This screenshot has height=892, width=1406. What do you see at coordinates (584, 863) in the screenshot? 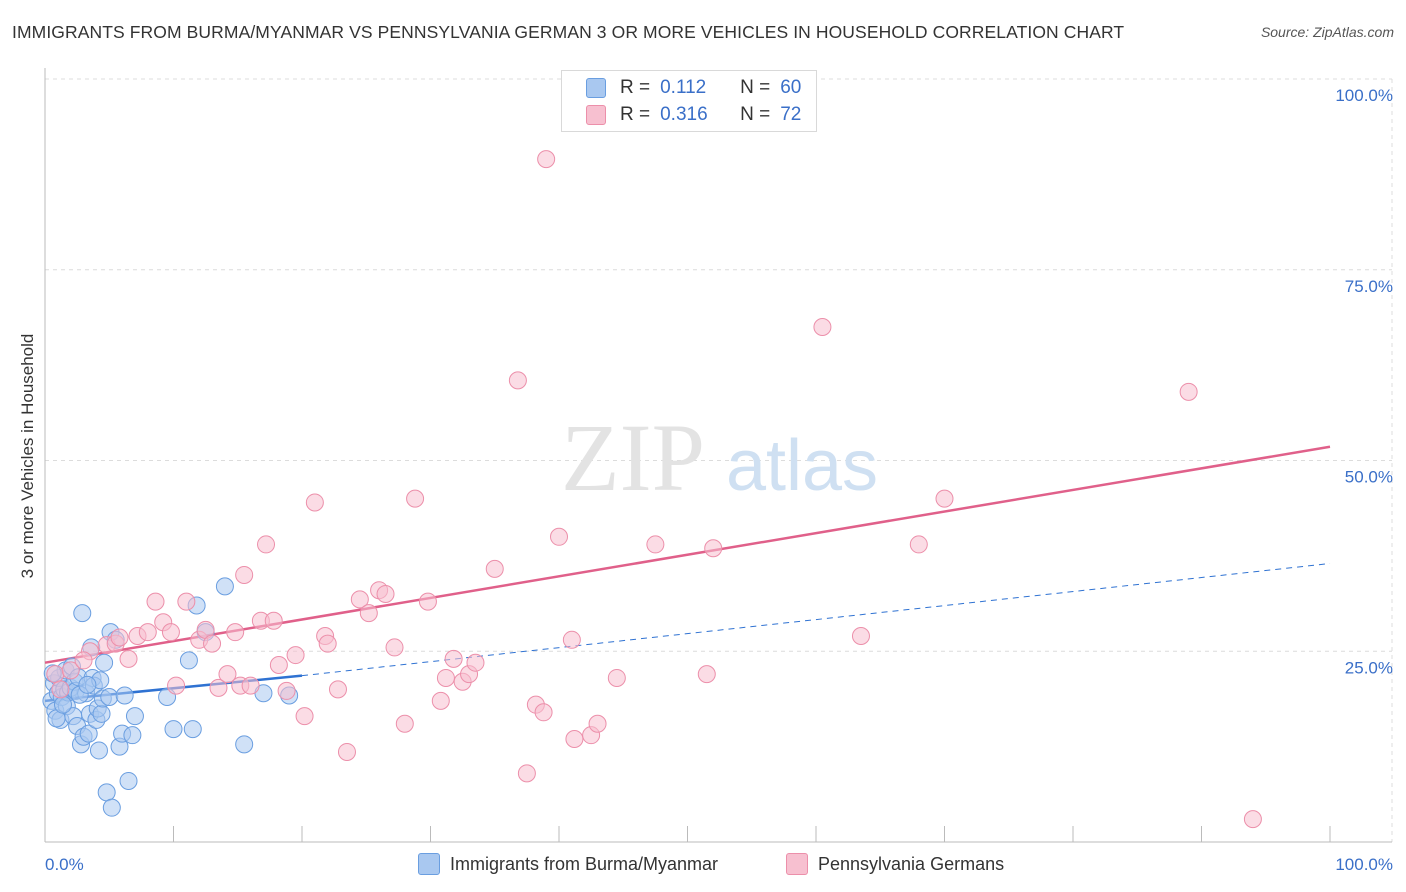
I see `bottom-legend-label-burma: Immigrants from Burma/Myanmar` at bounding box center [584, 863].